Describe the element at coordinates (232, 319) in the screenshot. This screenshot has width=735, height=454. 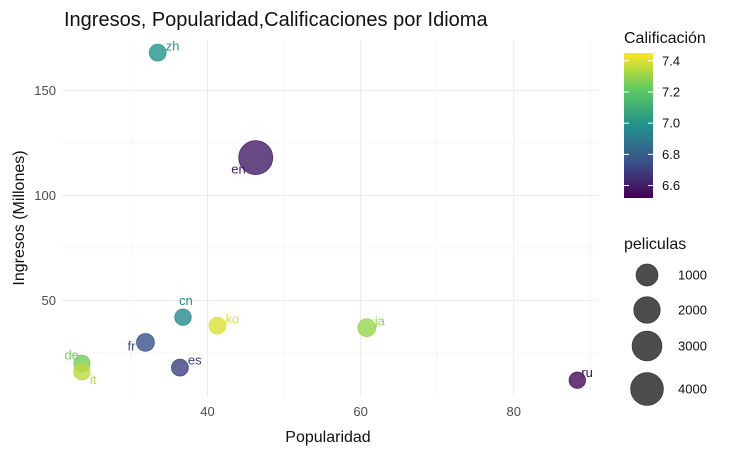
I see `point-label-ko: ko` at that location.